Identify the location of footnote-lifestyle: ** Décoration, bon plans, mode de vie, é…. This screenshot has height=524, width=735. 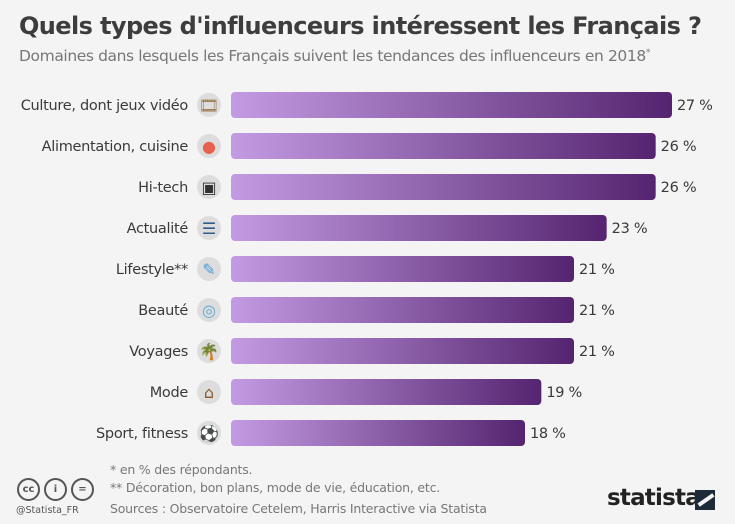
(275, 487).